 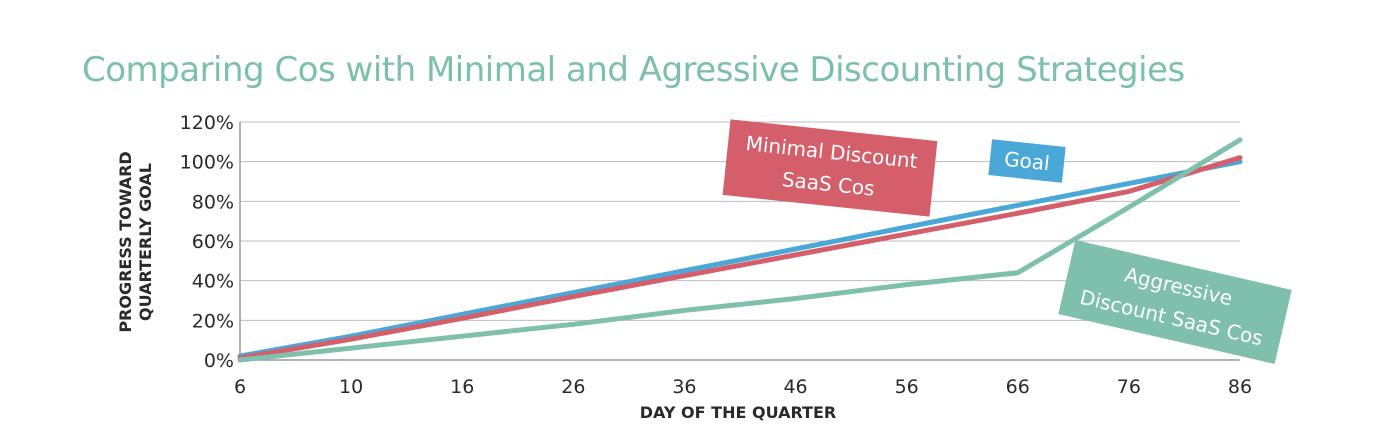 I want to click on y-tick-label: 20%, so click(x=213, y=321).